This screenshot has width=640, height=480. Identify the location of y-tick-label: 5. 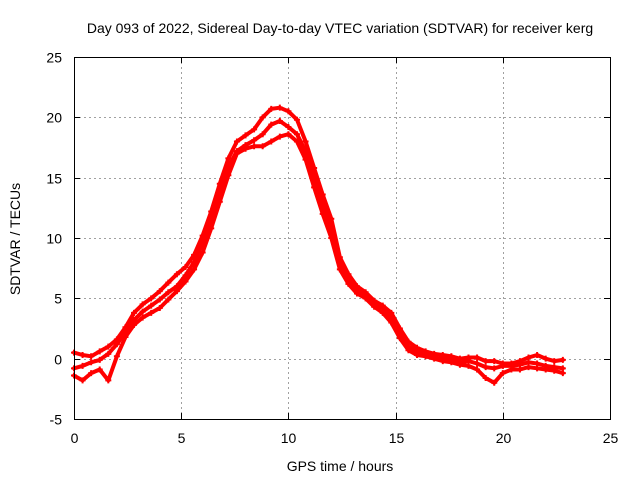
(58, 299).